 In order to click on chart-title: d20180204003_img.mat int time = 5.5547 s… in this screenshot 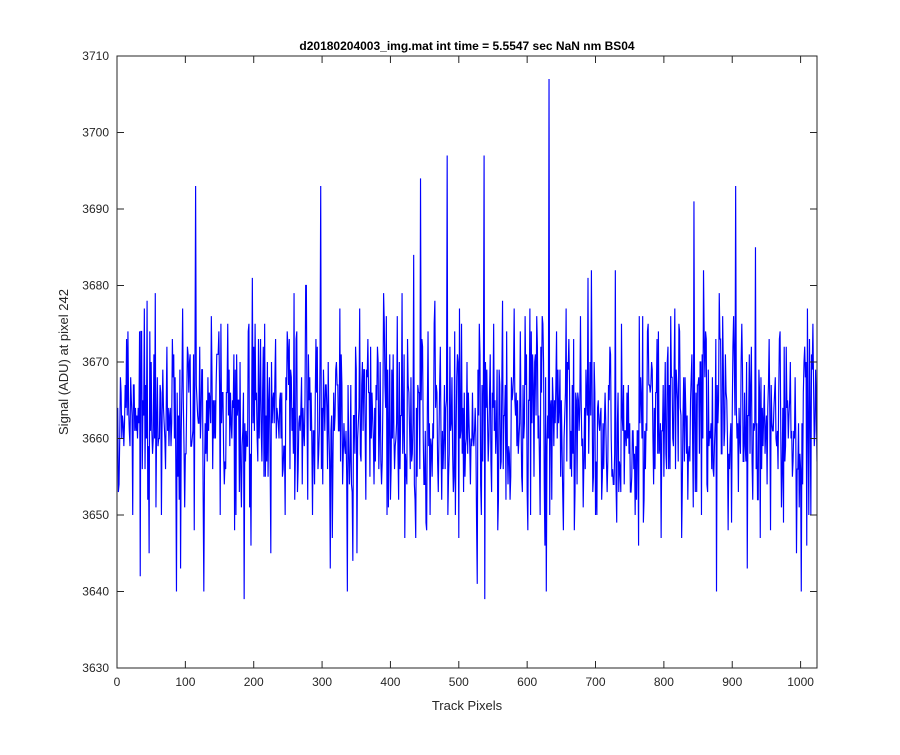, I will do `click(467, 46)`.